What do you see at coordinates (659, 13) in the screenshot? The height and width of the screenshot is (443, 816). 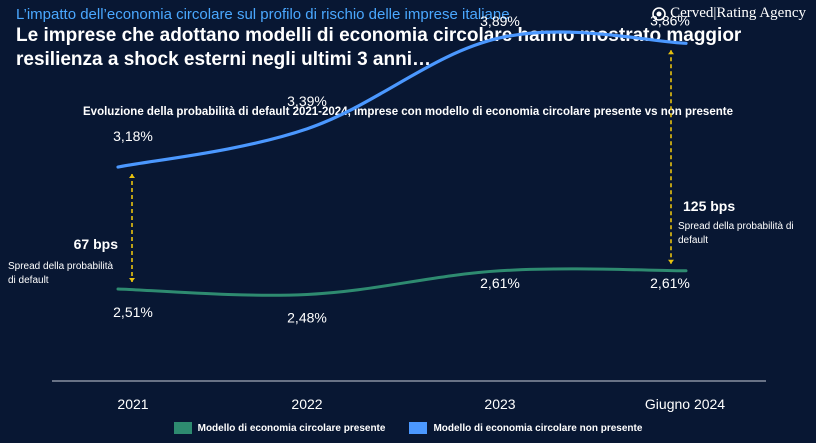 I see `cerved-logo-icon` at bounding box center [659, 13].